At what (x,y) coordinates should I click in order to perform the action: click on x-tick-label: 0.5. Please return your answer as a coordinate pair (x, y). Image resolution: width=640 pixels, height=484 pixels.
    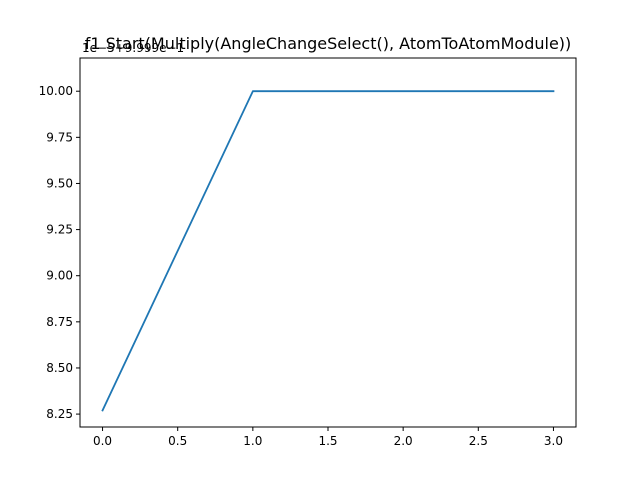
    Looking at the image, I should click on (177, 441).